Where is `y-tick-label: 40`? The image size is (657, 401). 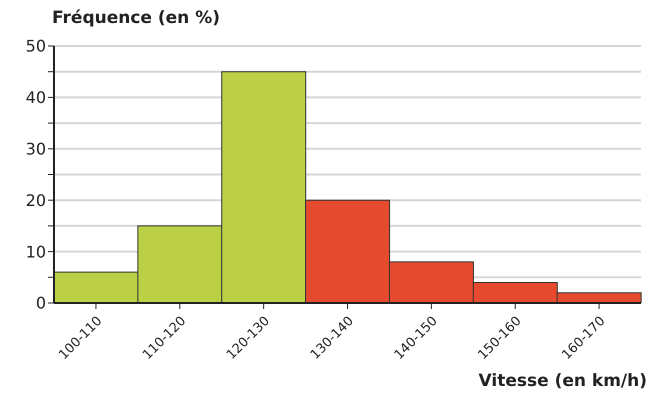 y-tick-label: 40 is located at coordinates (36, 98).